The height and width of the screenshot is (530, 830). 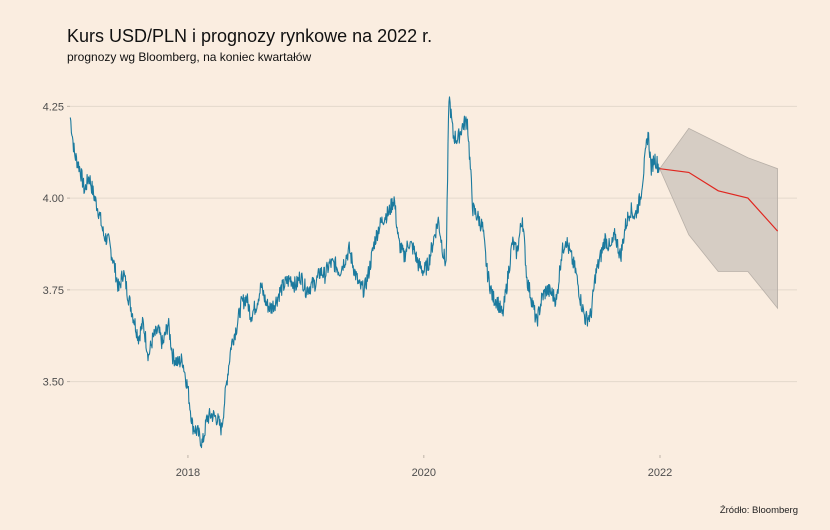 I want to click on forecast-median-line, so click(x=719, y=200).